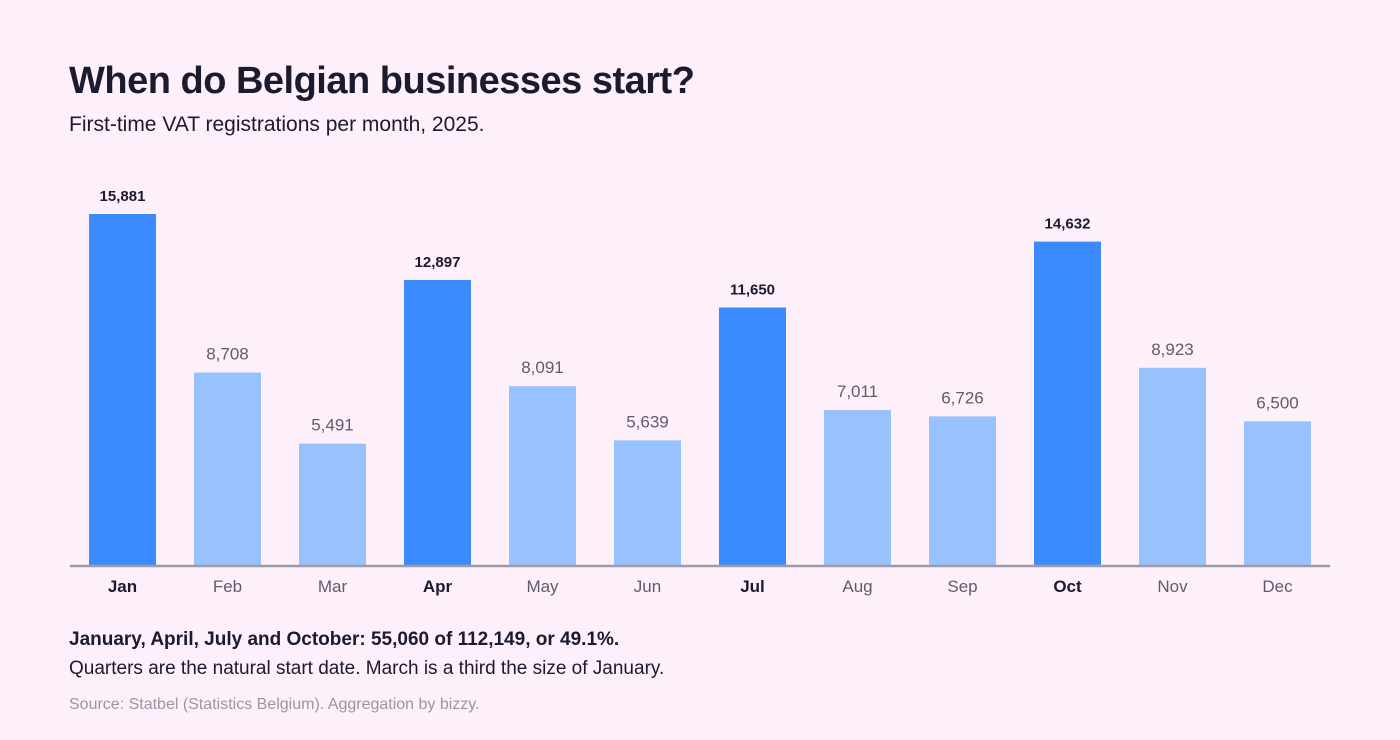  I want to click on bar-feb, so click(227, 468).